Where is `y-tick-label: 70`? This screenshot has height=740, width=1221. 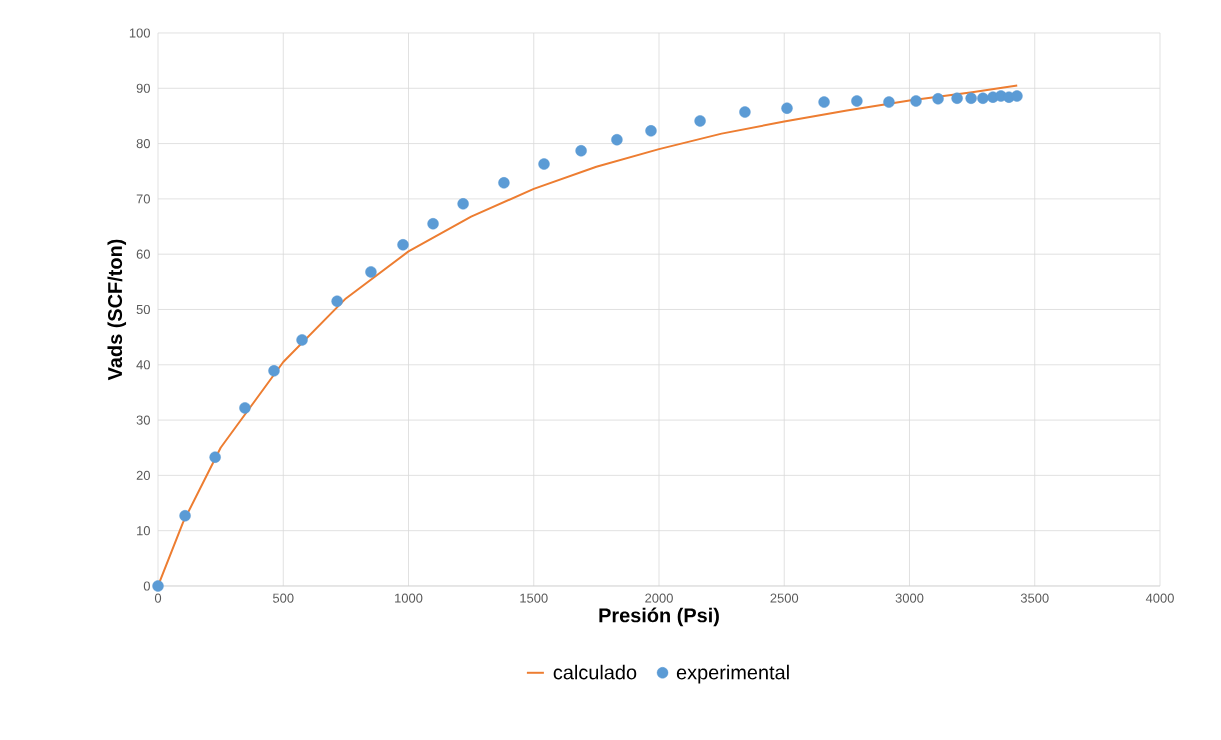 y-tick-label: 70 is located at coordinates (143, 199).